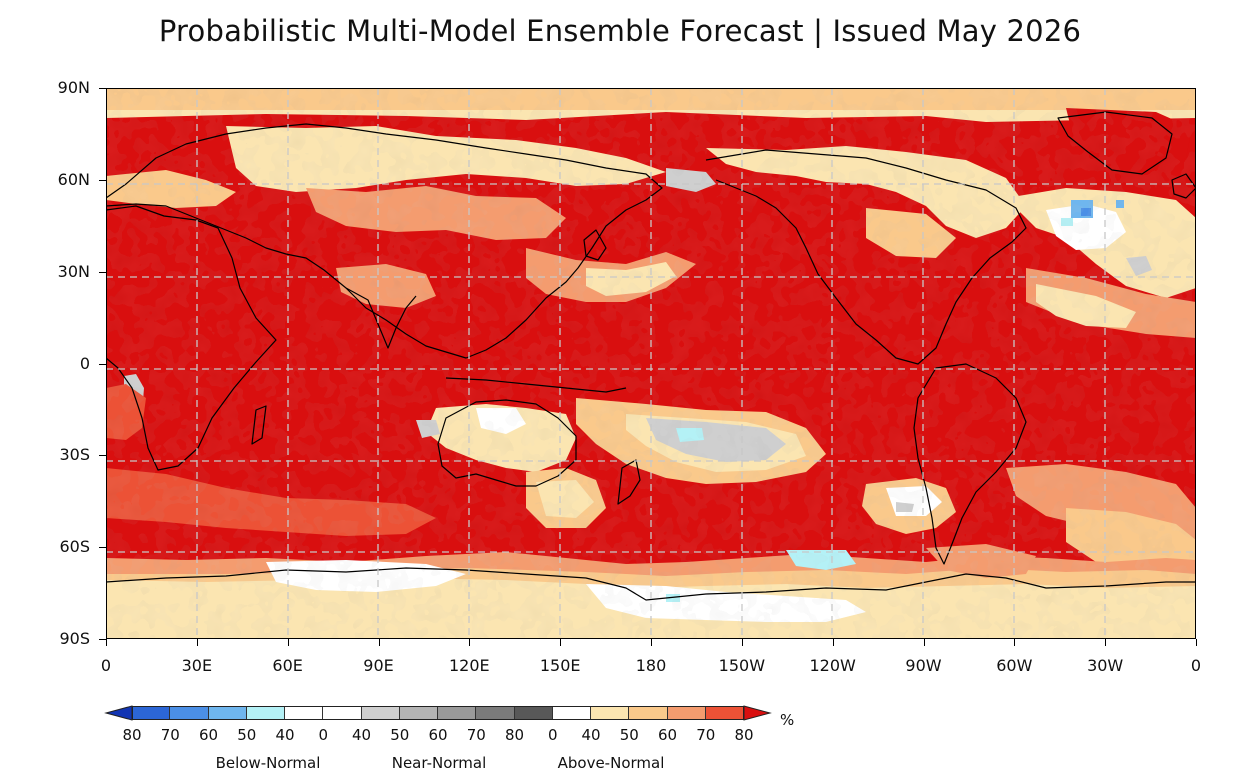 This screenshot has height=777, width=1240. Describe the element at coordinates (74, 638) in the screenshot. I see `lat-label: 90S` at that location.